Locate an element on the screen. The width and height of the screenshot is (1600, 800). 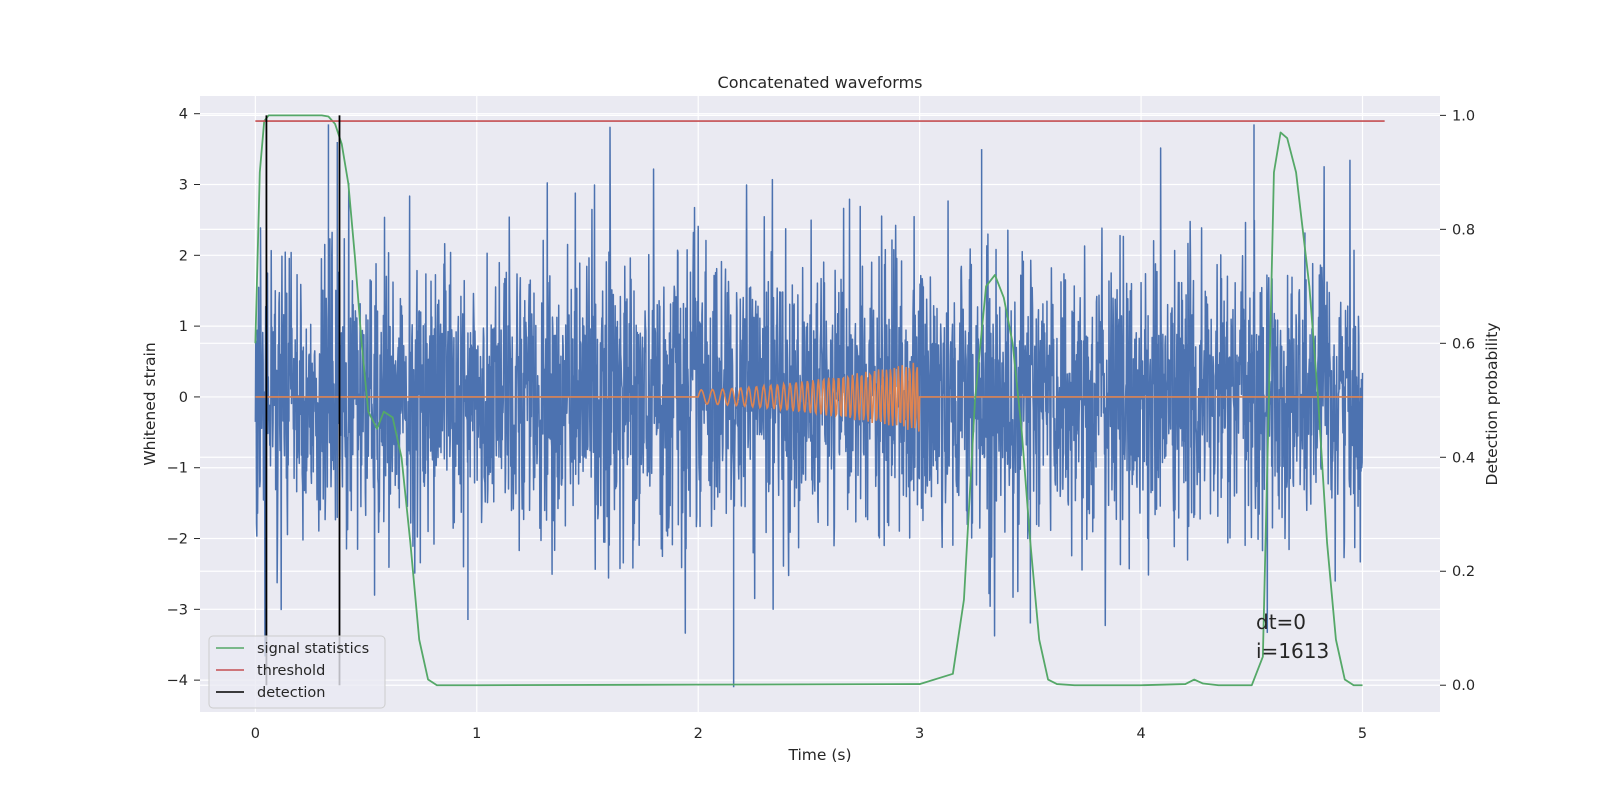
y-tick-label: −4 is located at coordinates (177, 681).